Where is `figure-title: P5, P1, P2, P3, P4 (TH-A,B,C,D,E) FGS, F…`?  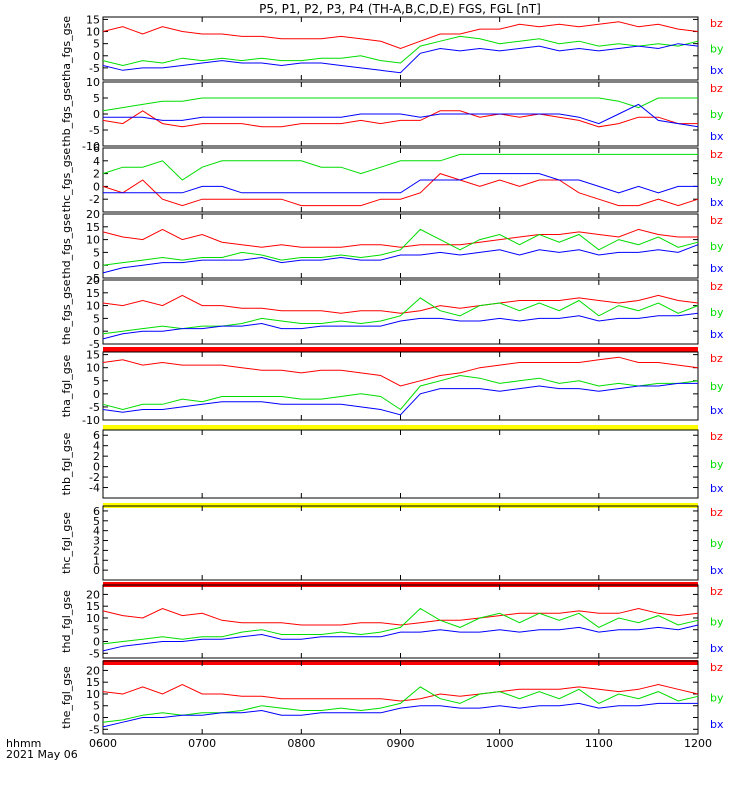 figure-title: P5, P1, P2, P3, P4 (TH-A,B,C,D,E) FGS, F… is located at coordinates (400, 9).